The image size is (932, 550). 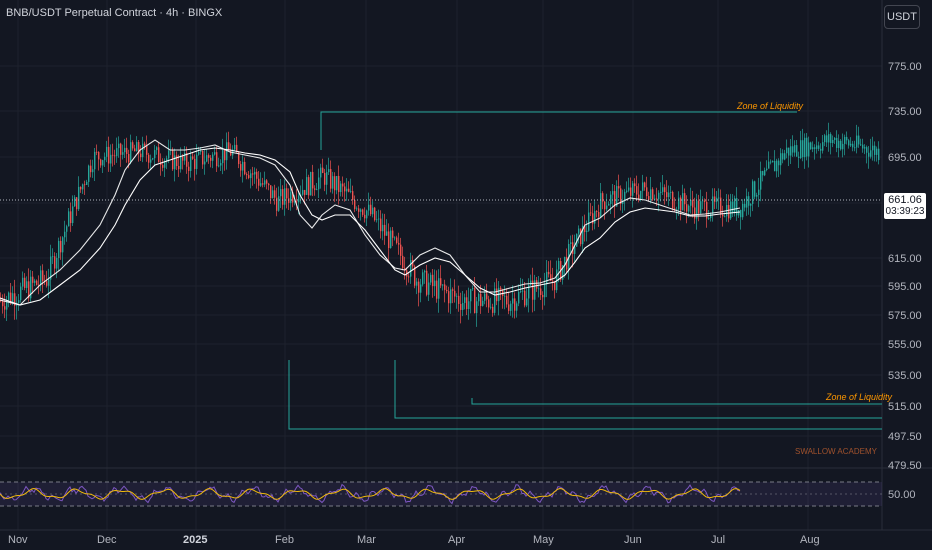 What do you see at coordinates (902, 17) in the screenshot?
I see `currency-button: USDT` at bounding box center [902, 17].